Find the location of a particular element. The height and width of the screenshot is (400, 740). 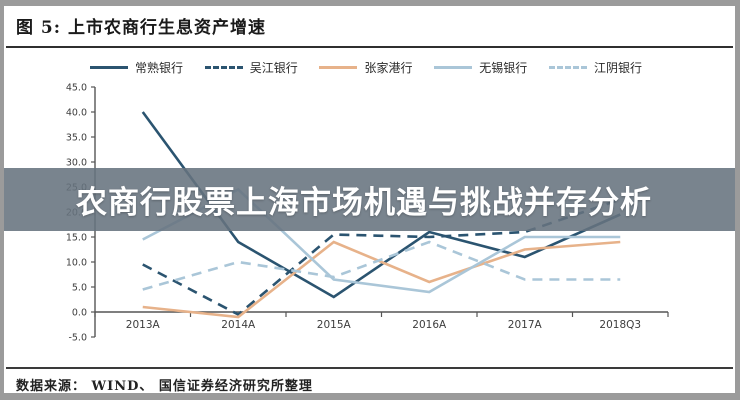

x-tick-label: 2015A is located at coordinates (334, 325).